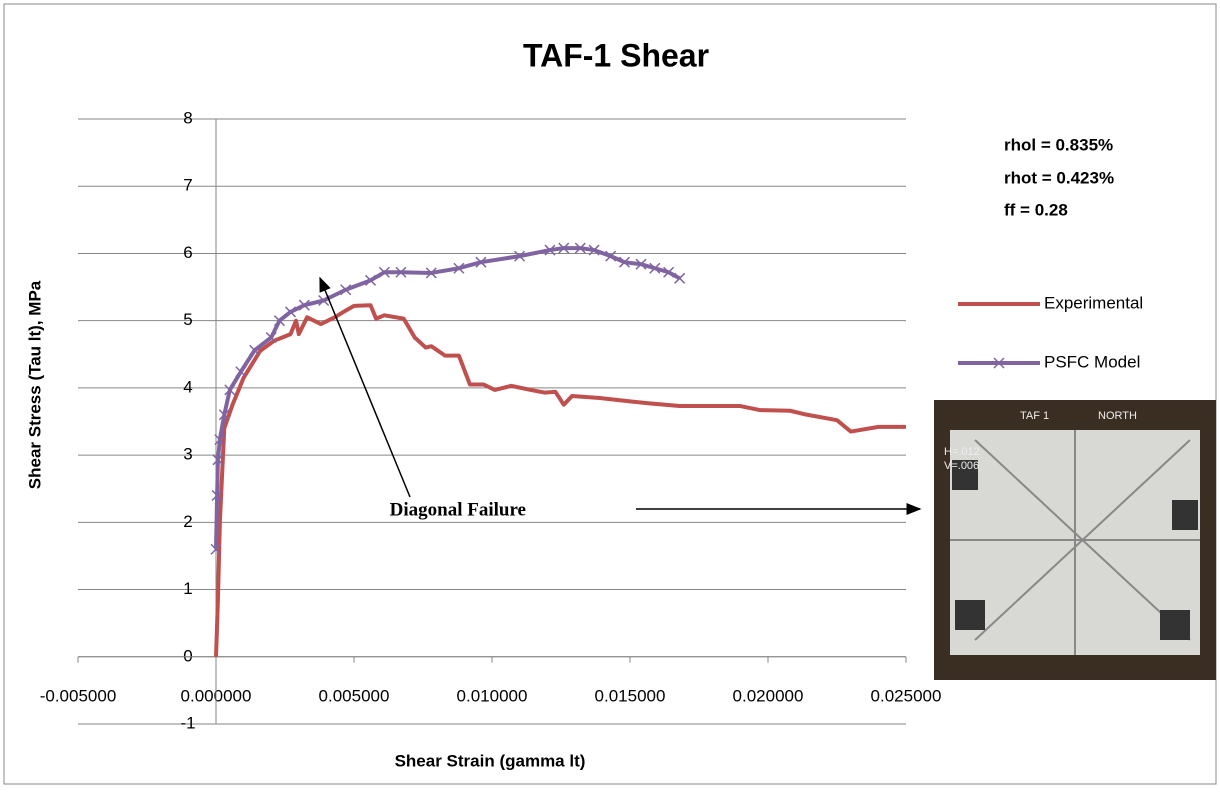 The width and height of the screenshot is (1220, 795). I want to click on y-tick-label: 3, so click(187, 454).